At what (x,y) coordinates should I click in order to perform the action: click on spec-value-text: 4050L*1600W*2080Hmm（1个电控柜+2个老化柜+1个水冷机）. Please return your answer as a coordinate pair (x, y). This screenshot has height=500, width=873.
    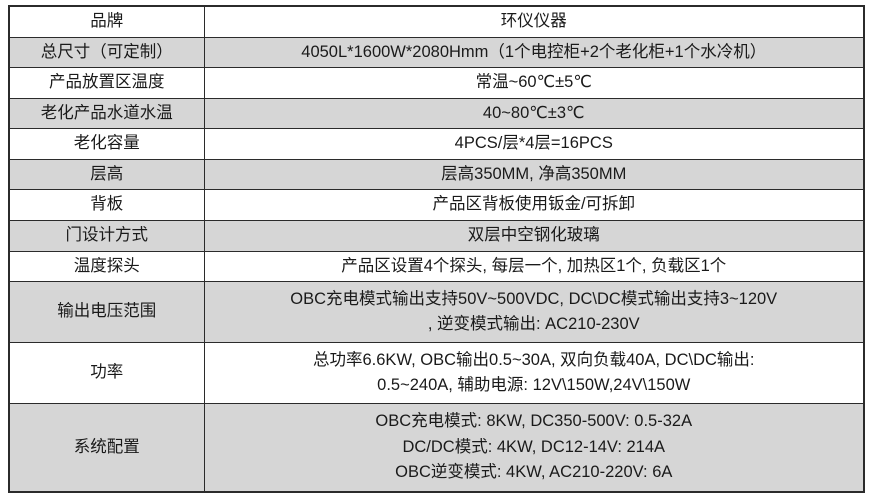
    Looking at the image, I should click on (534, 51).